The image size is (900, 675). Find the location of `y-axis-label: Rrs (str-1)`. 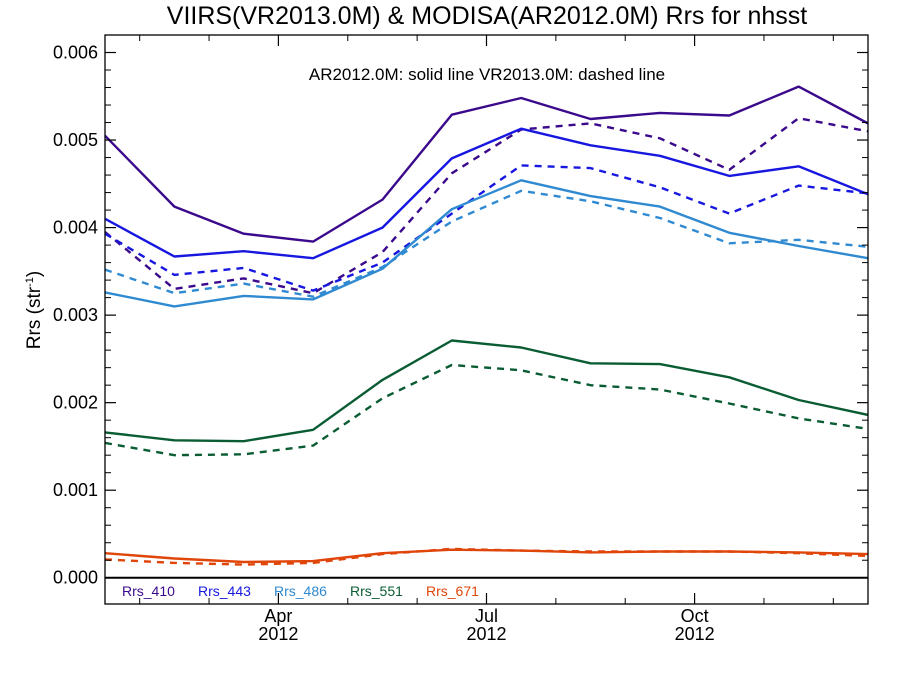

y-axis-label: Rrs (str-1) is located at coordinates (34, 310).